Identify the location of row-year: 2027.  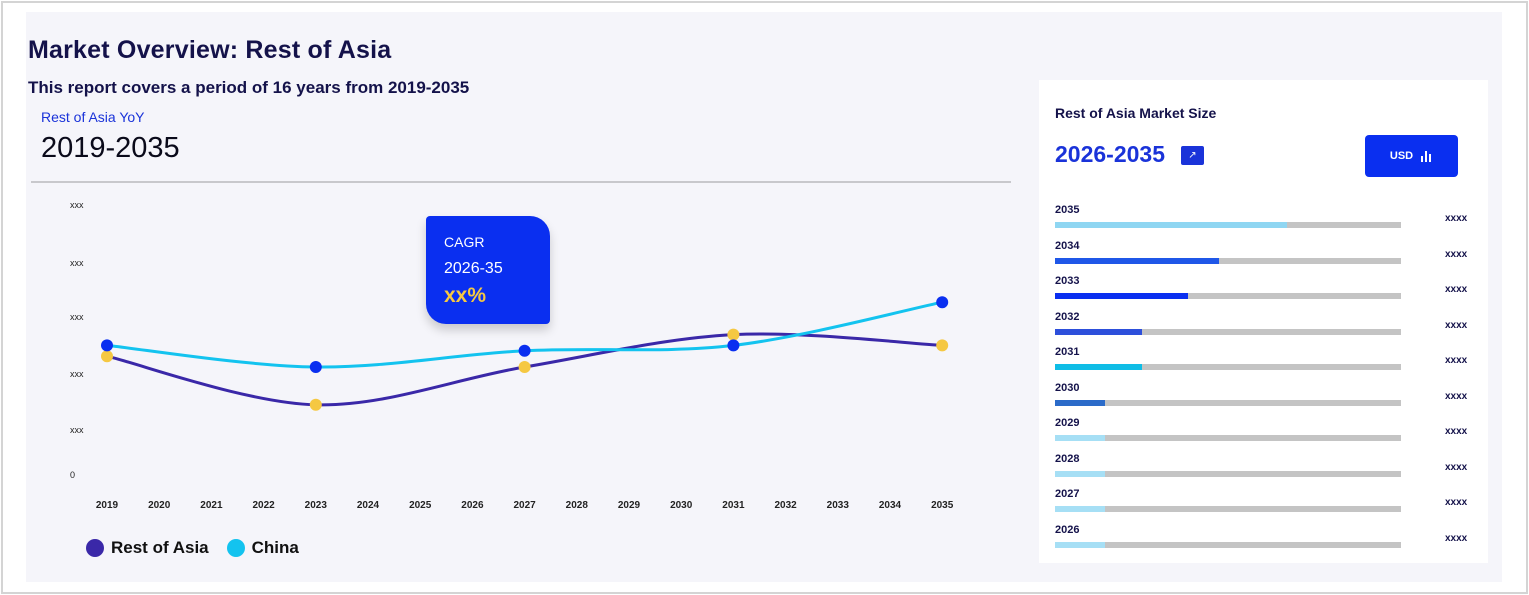
(1067, 494).